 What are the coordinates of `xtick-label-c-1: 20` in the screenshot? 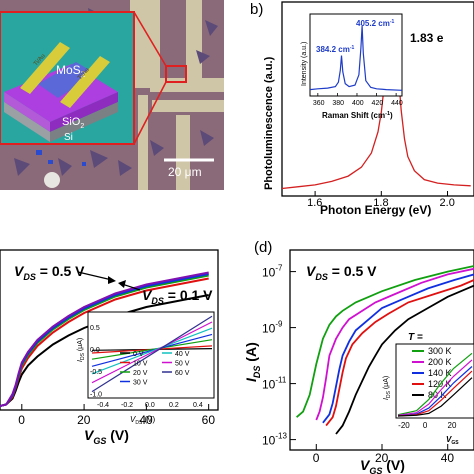 It's located at (84, 420).